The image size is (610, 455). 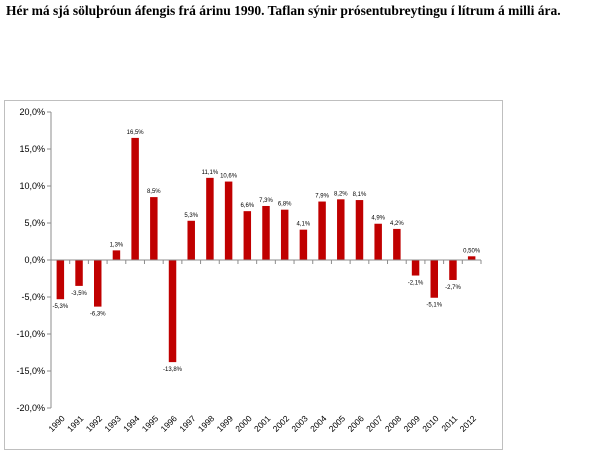 What do you see at coordinates (136, 133) in the screenshot?
I see `data-label: 16,5%` at bounding box center [136, 133].